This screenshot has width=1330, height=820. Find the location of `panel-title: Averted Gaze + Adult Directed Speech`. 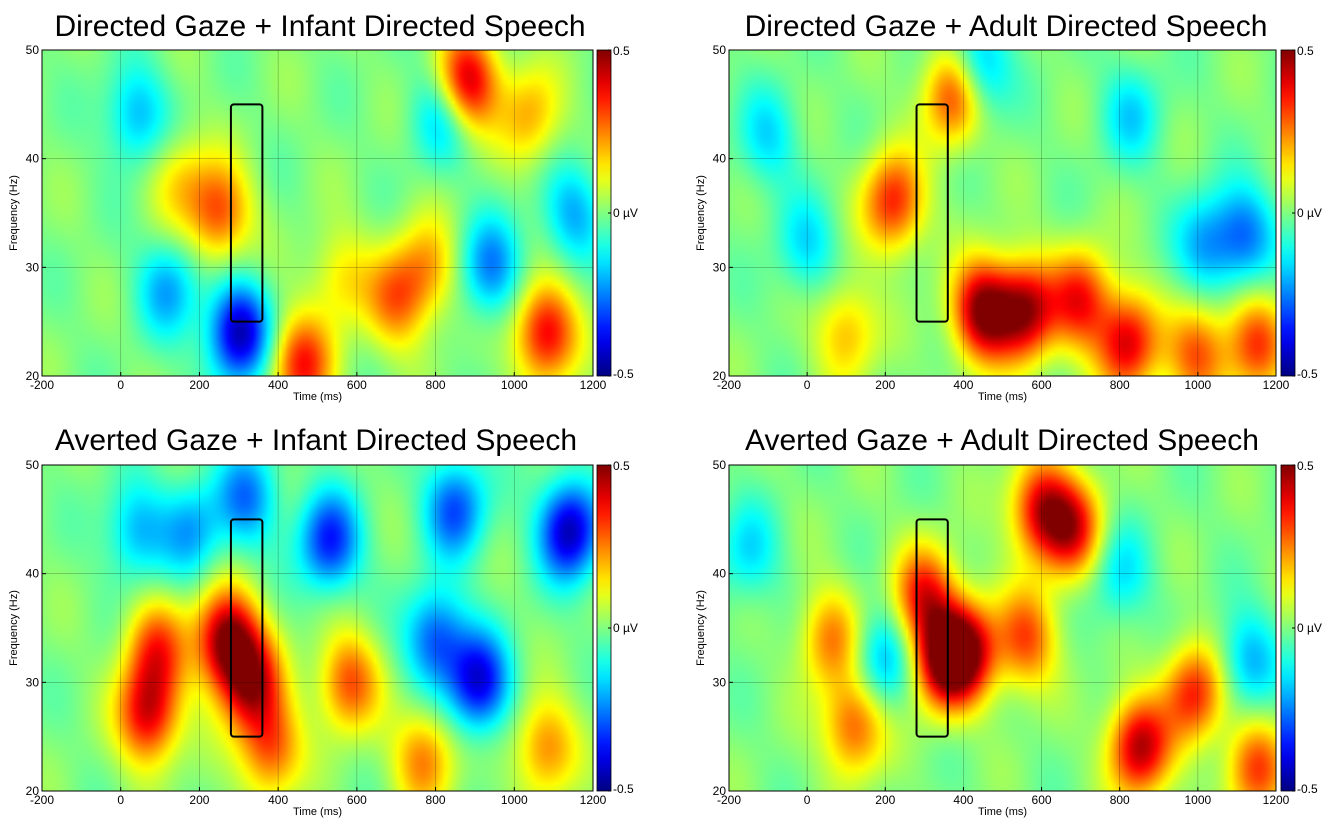

panel-title: Averted Gaze + Adult Directed Speech is located at coordinates (1002, 440).